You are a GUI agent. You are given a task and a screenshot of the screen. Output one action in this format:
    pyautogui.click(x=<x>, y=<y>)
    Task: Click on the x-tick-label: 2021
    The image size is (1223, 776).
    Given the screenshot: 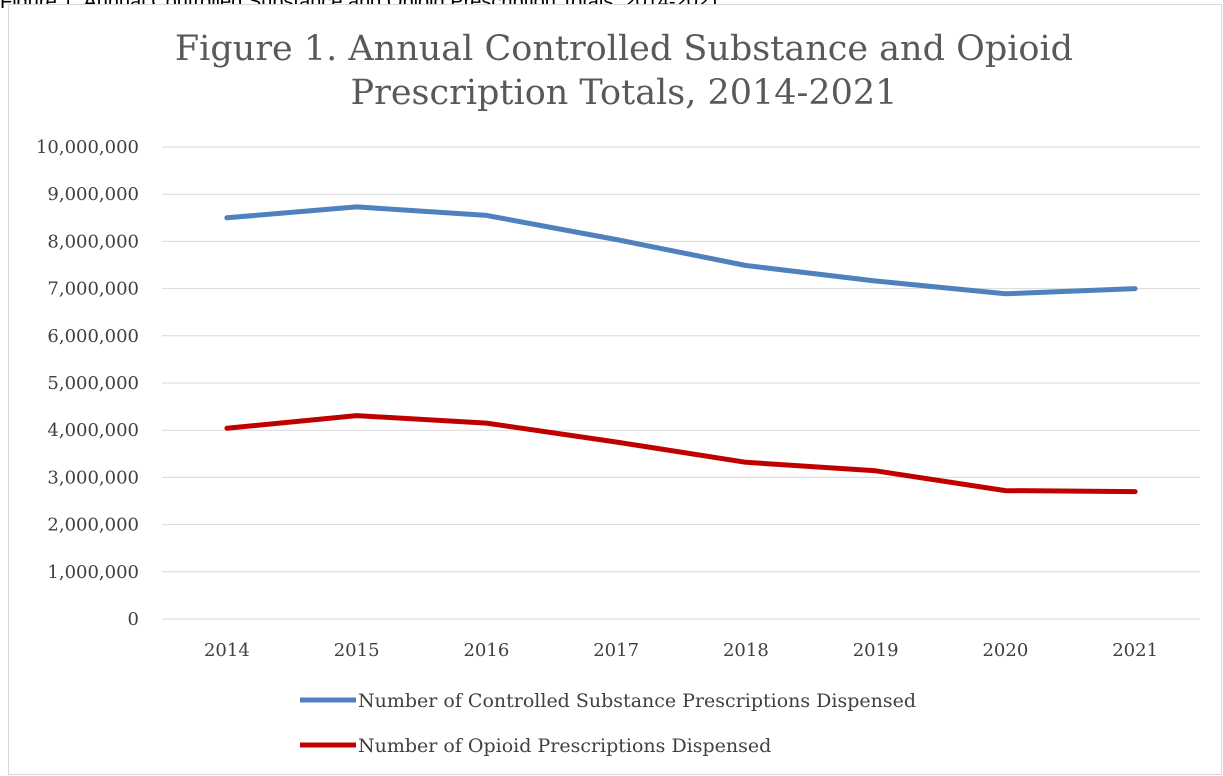 What is the action you would take?
    pyautogui.click(x=1135, y=650)
    